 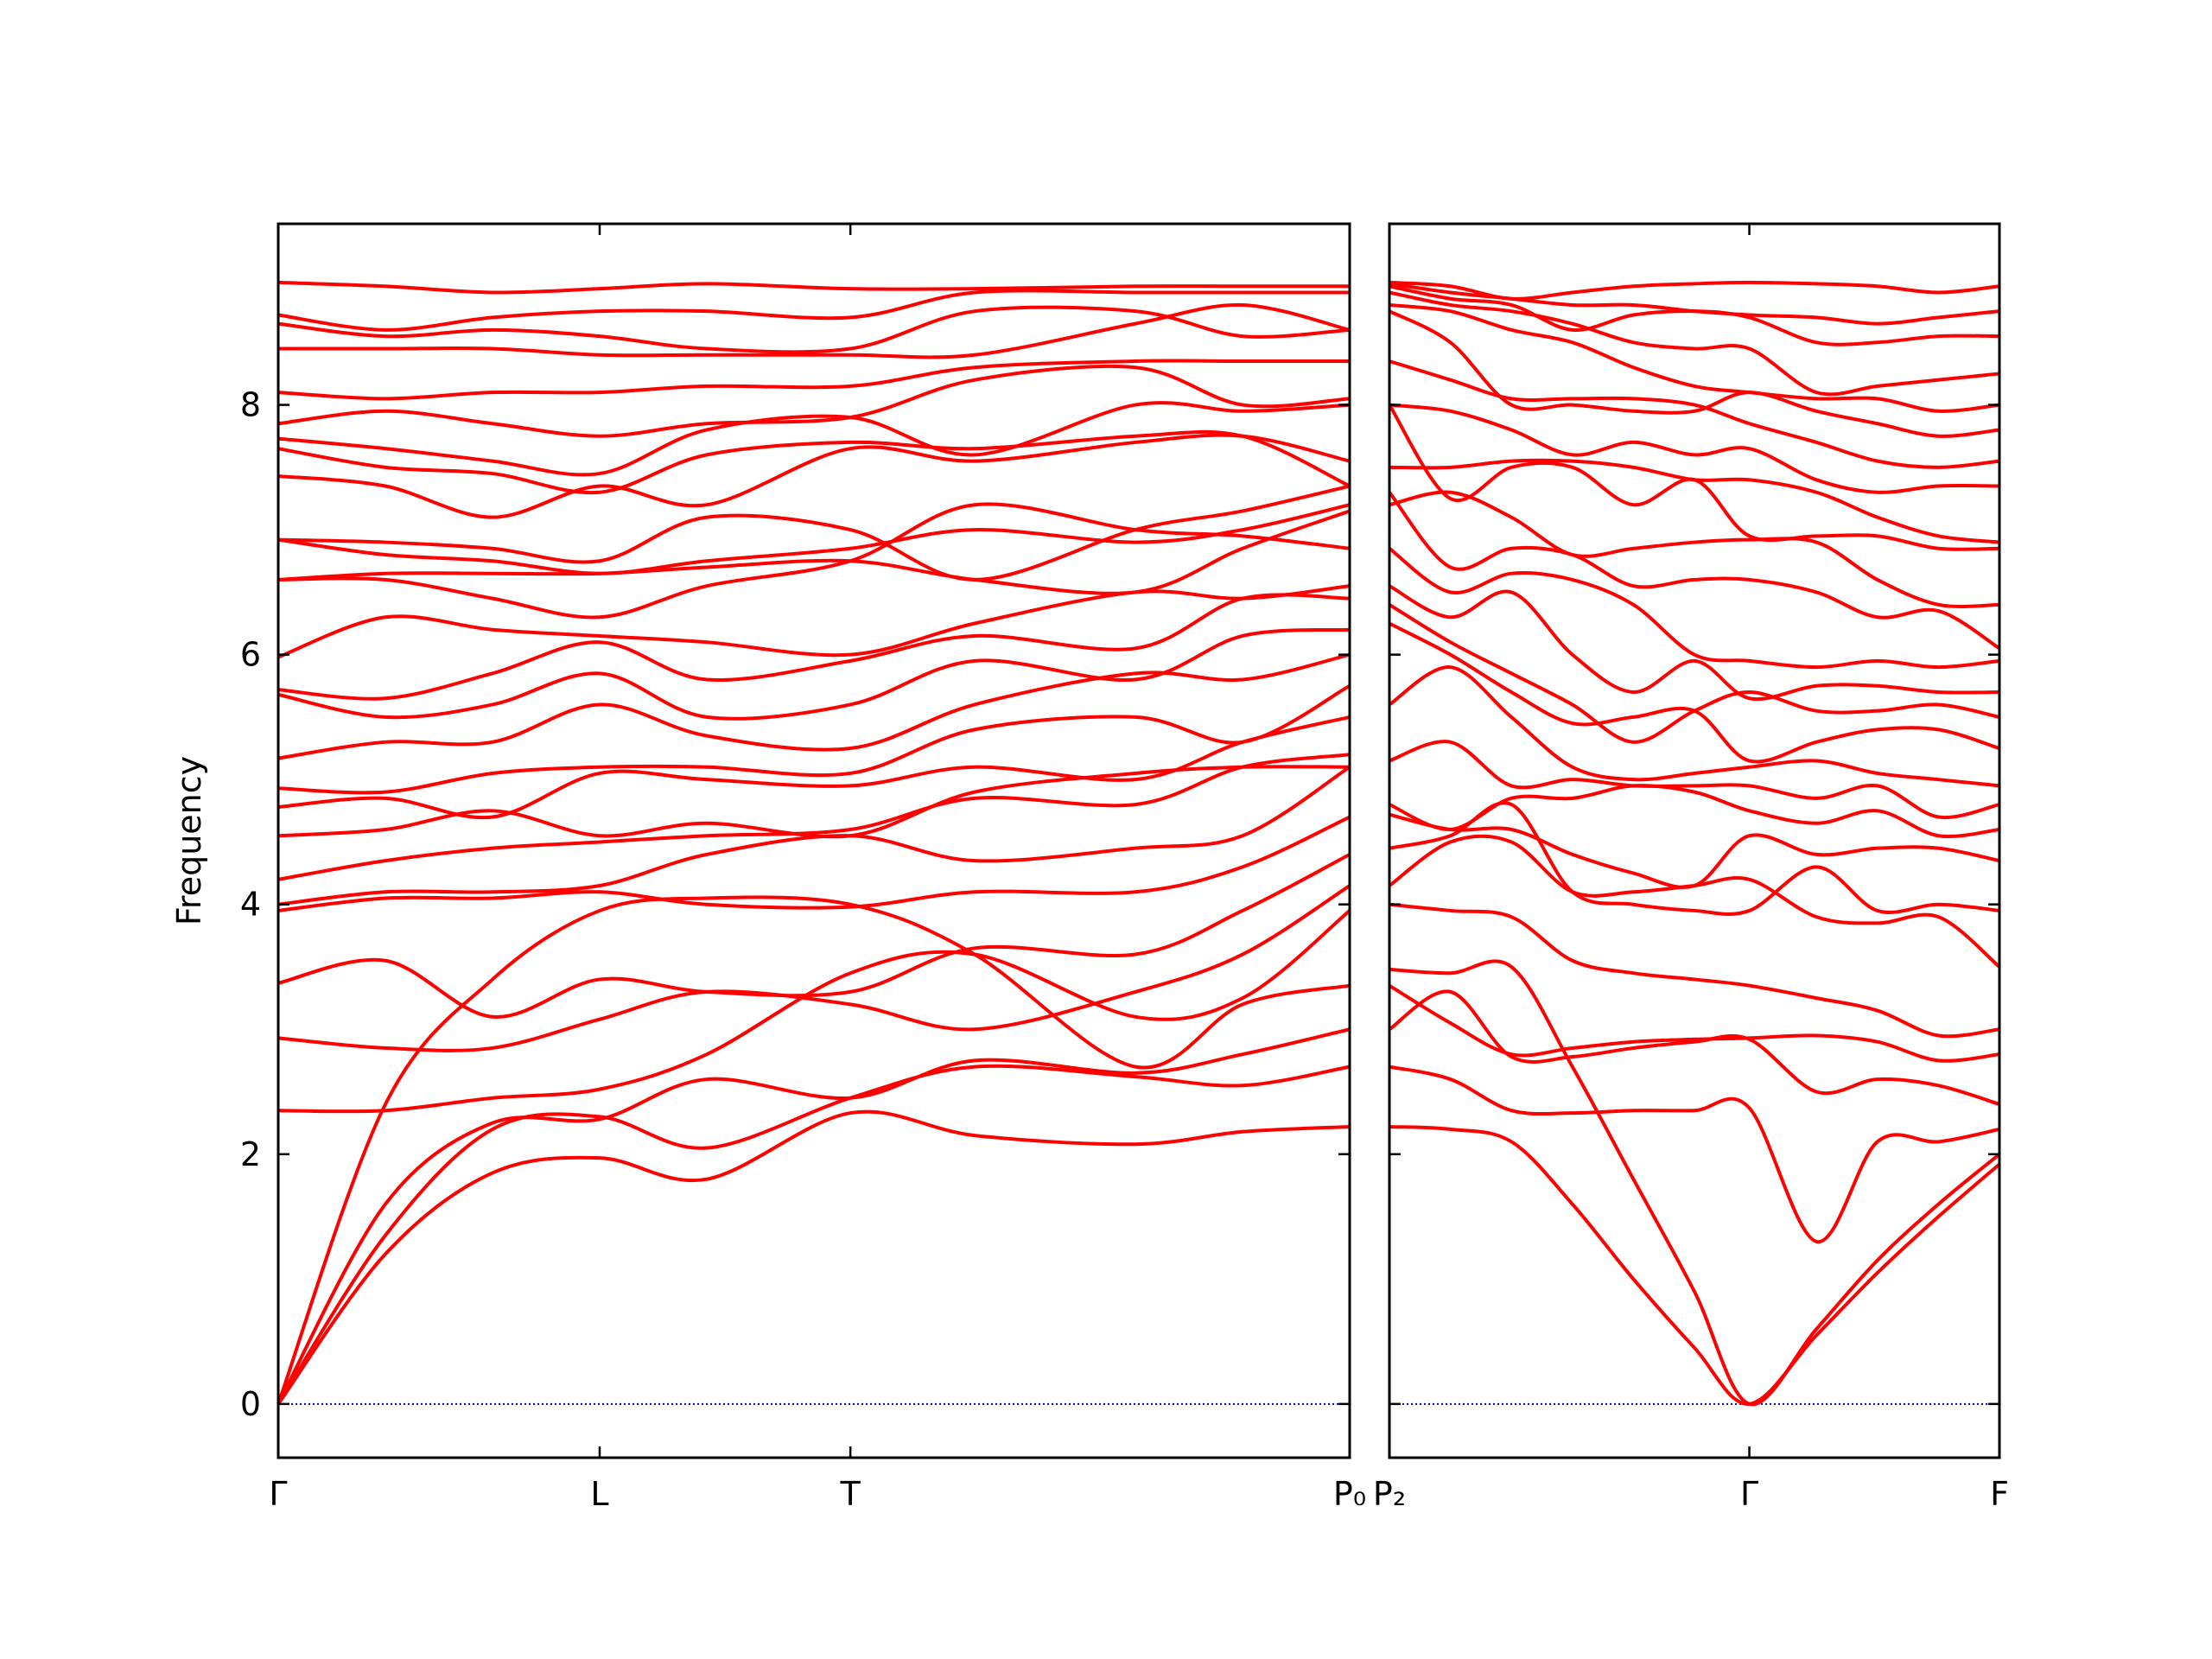 What do you see at coordinates (1389, 1494) in the screenshot?
I see `x-tick-label: P₂` at bounding box center [1389, 1494].